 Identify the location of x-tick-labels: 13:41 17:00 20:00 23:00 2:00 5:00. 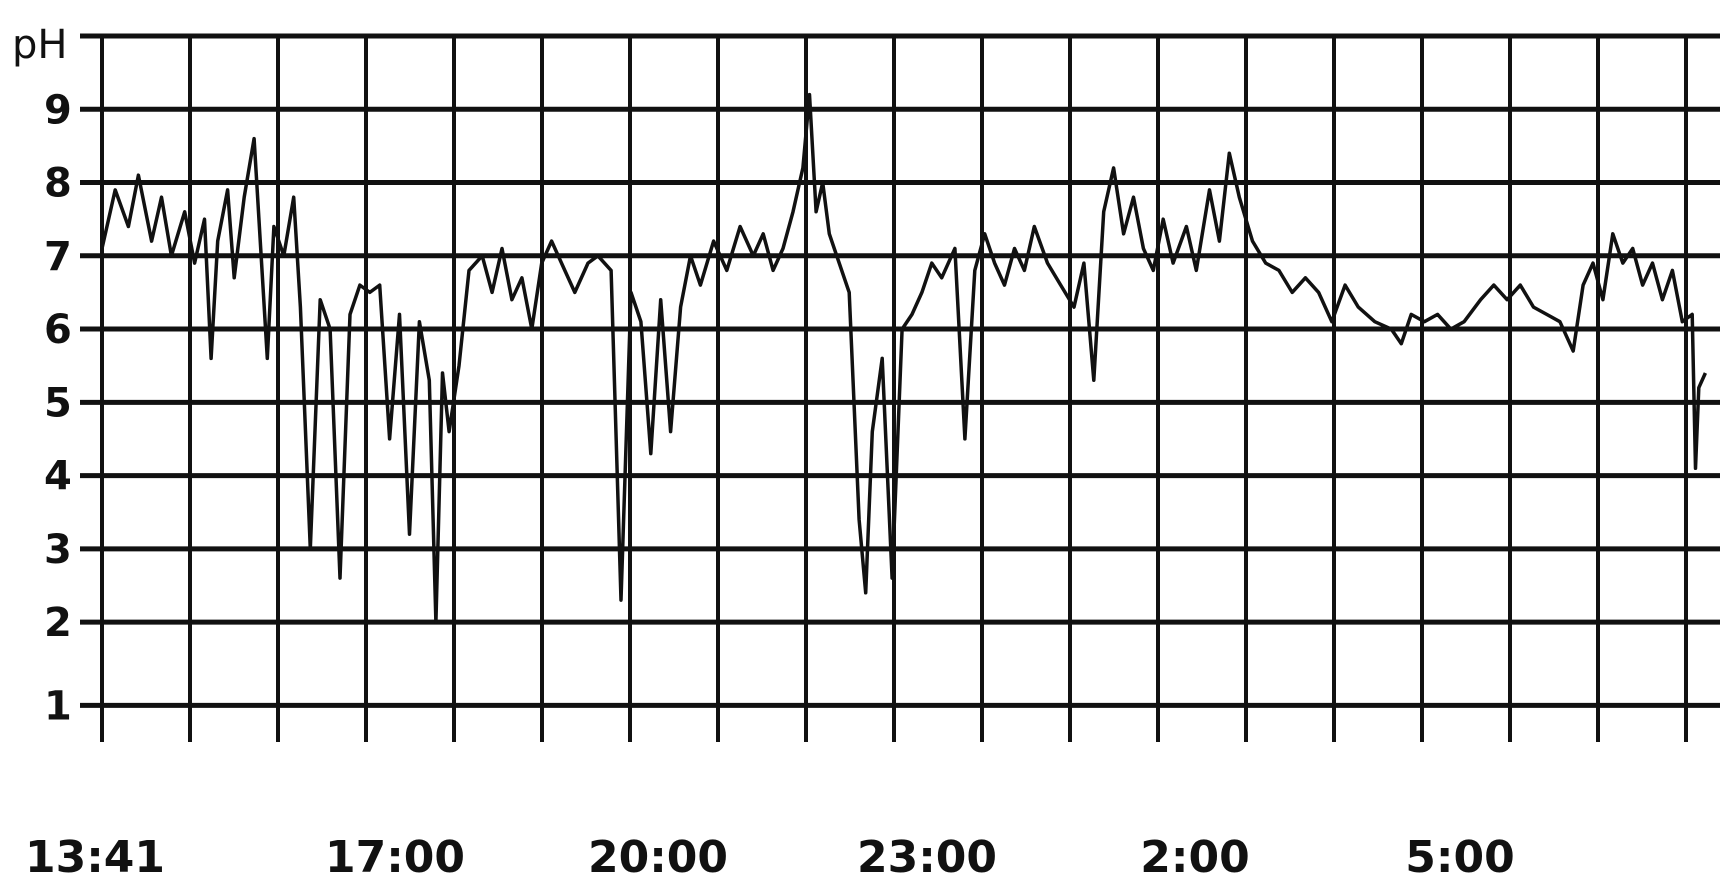
(770, 857).